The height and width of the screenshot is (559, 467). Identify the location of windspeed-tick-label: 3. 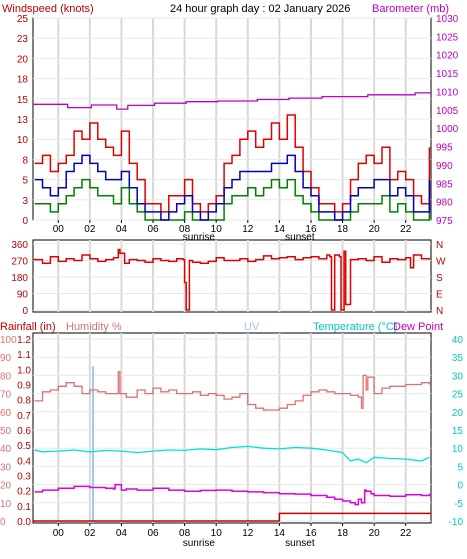
(25, 201).